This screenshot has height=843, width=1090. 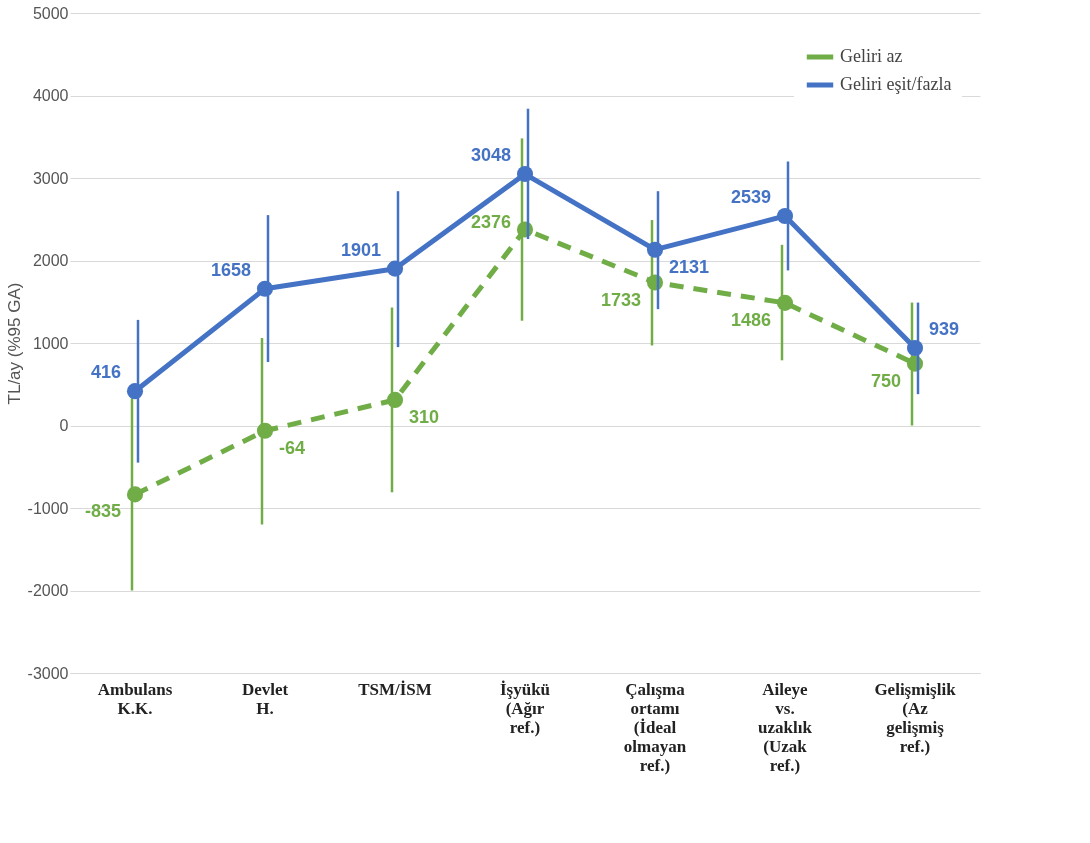 I want to click on y-tick-label: 2000, so click(x=50, y=260).